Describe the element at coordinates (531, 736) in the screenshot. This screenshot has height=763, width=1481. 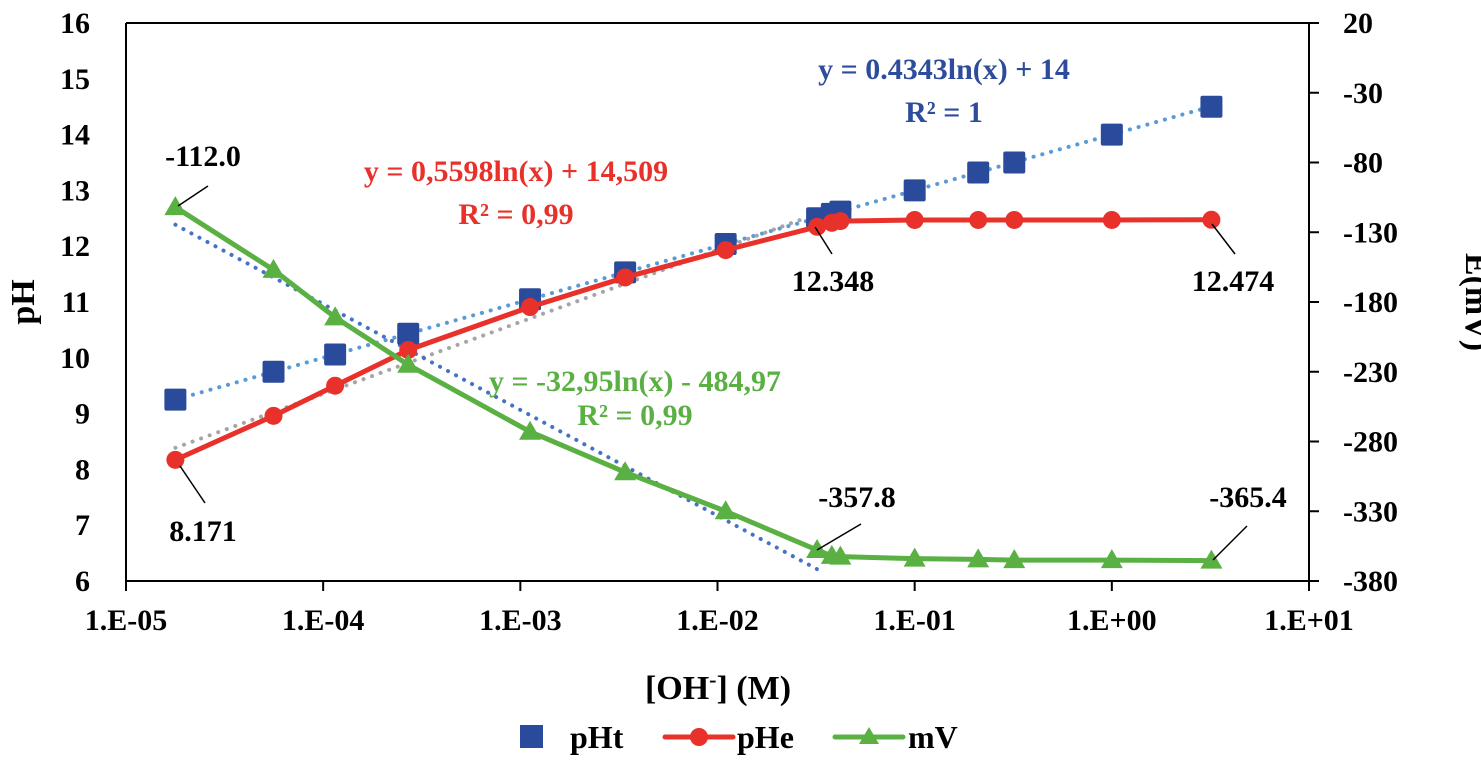
I see `legend-square-marker` at that location.